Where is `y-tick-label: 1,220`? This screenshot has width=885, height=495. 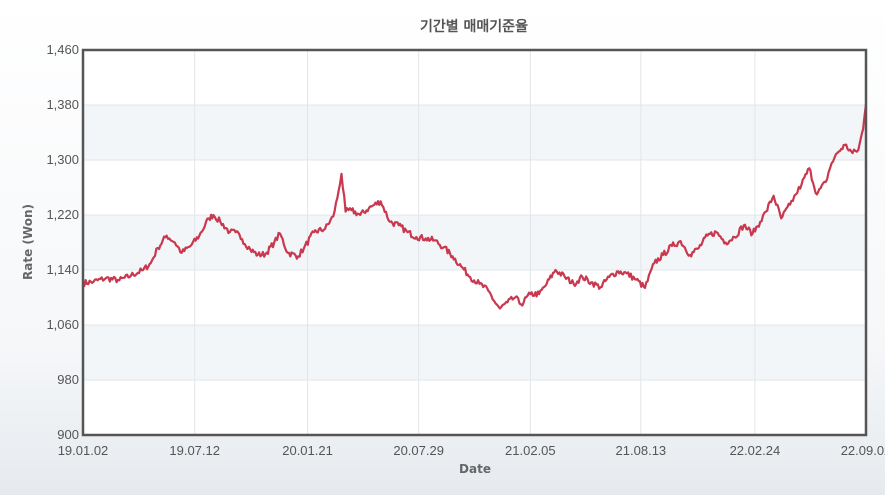
y-tick-label: 1,220 is located at coordinates (62, 214).